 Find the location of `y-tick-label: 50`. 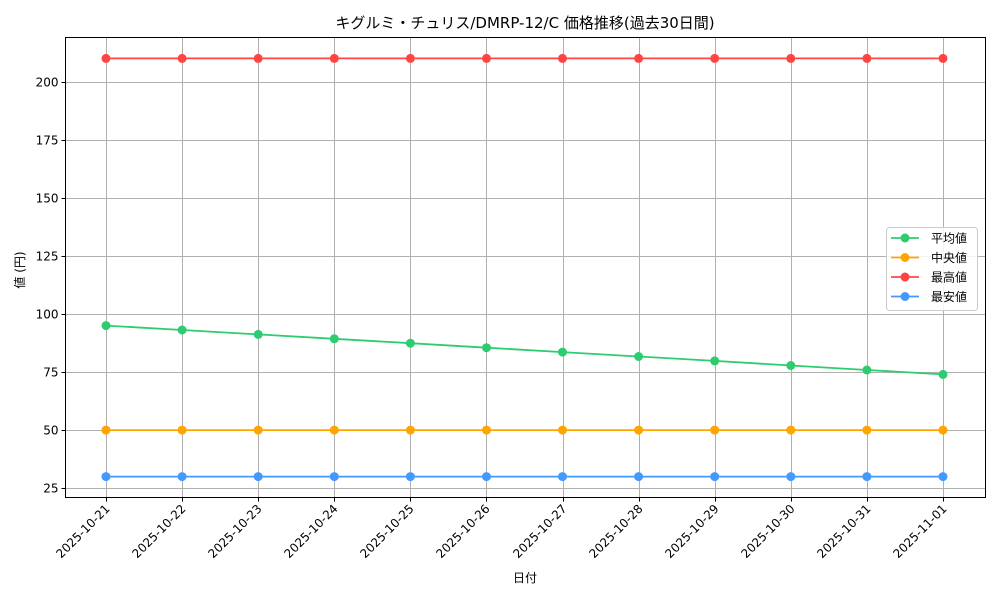

y-tick-label: 50 is located at coordinates (50, 431).